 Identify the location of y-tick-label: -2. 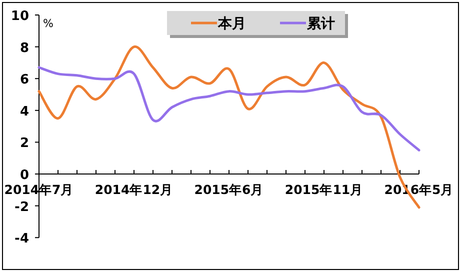
(21, 207).